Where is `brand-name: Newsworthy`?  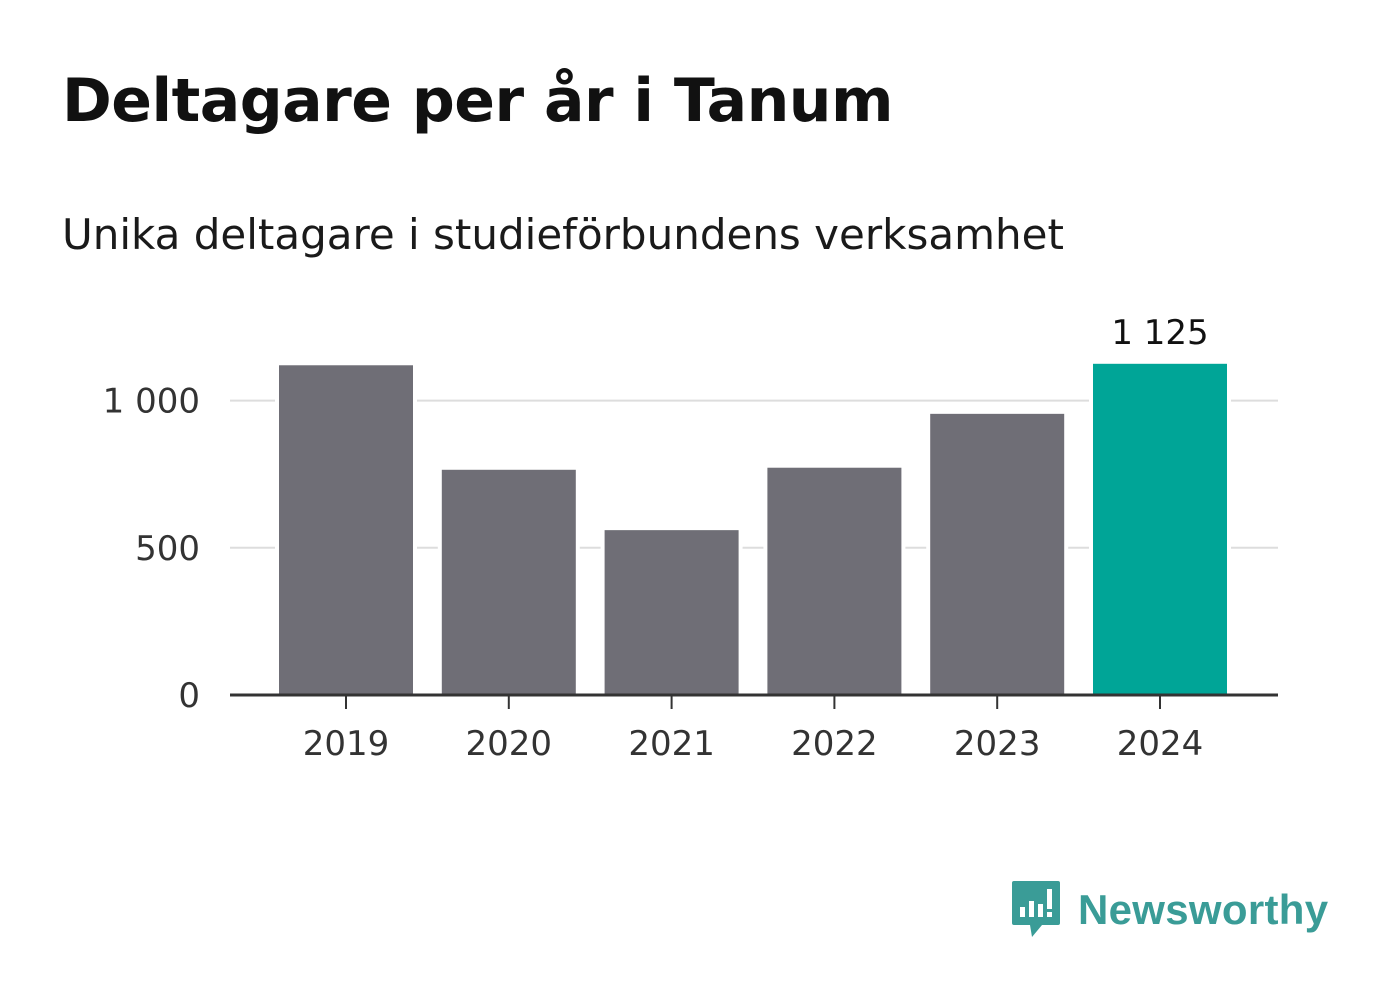
brand-name: Newsworthy is located at coordinates (1203, 909).